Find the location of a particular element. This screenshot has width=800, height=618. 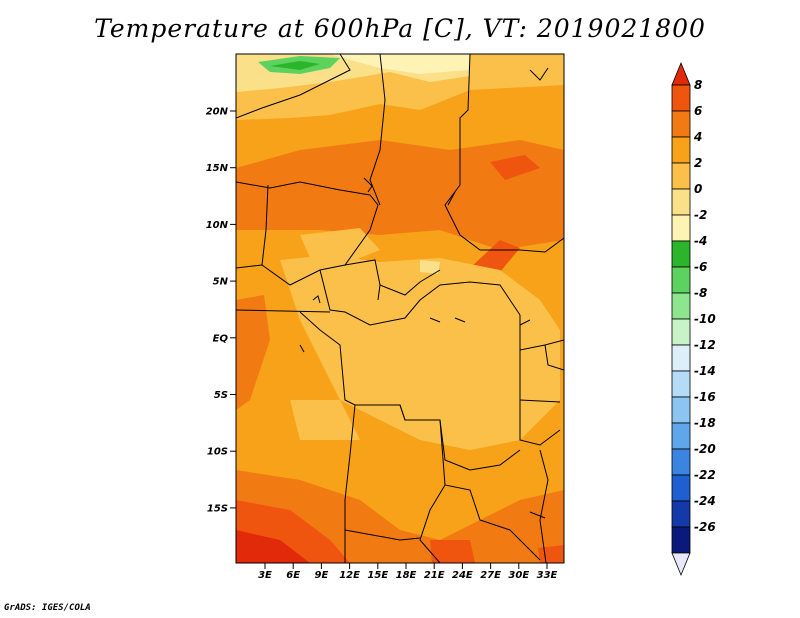

colorbar-label: -12 is located at coordinates (705, 345).